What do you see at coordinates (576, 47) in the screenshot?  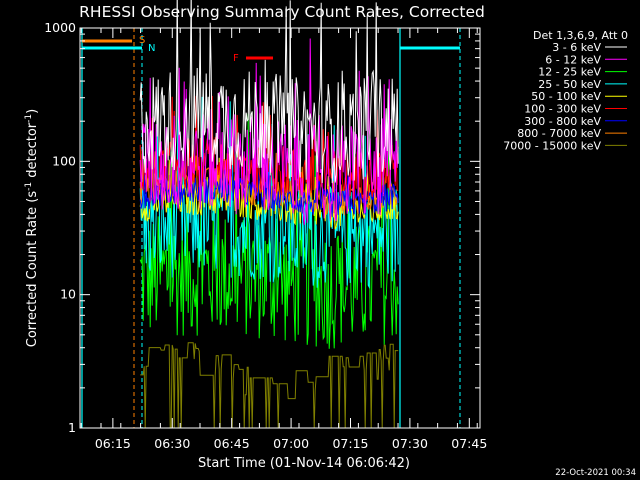 I see `legend-label-0: 3 - 6 keV` at bounding box center [576, 47].